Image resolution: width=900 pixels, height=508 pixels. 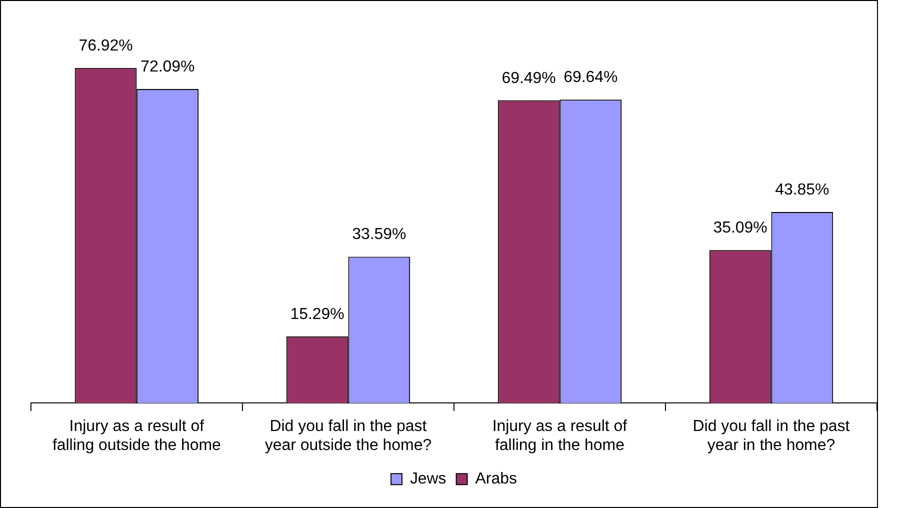 What do you see at coordinates (428, 479) in the screenshot?
I see `legend-label: Jews` at bounding box center [428, 479].